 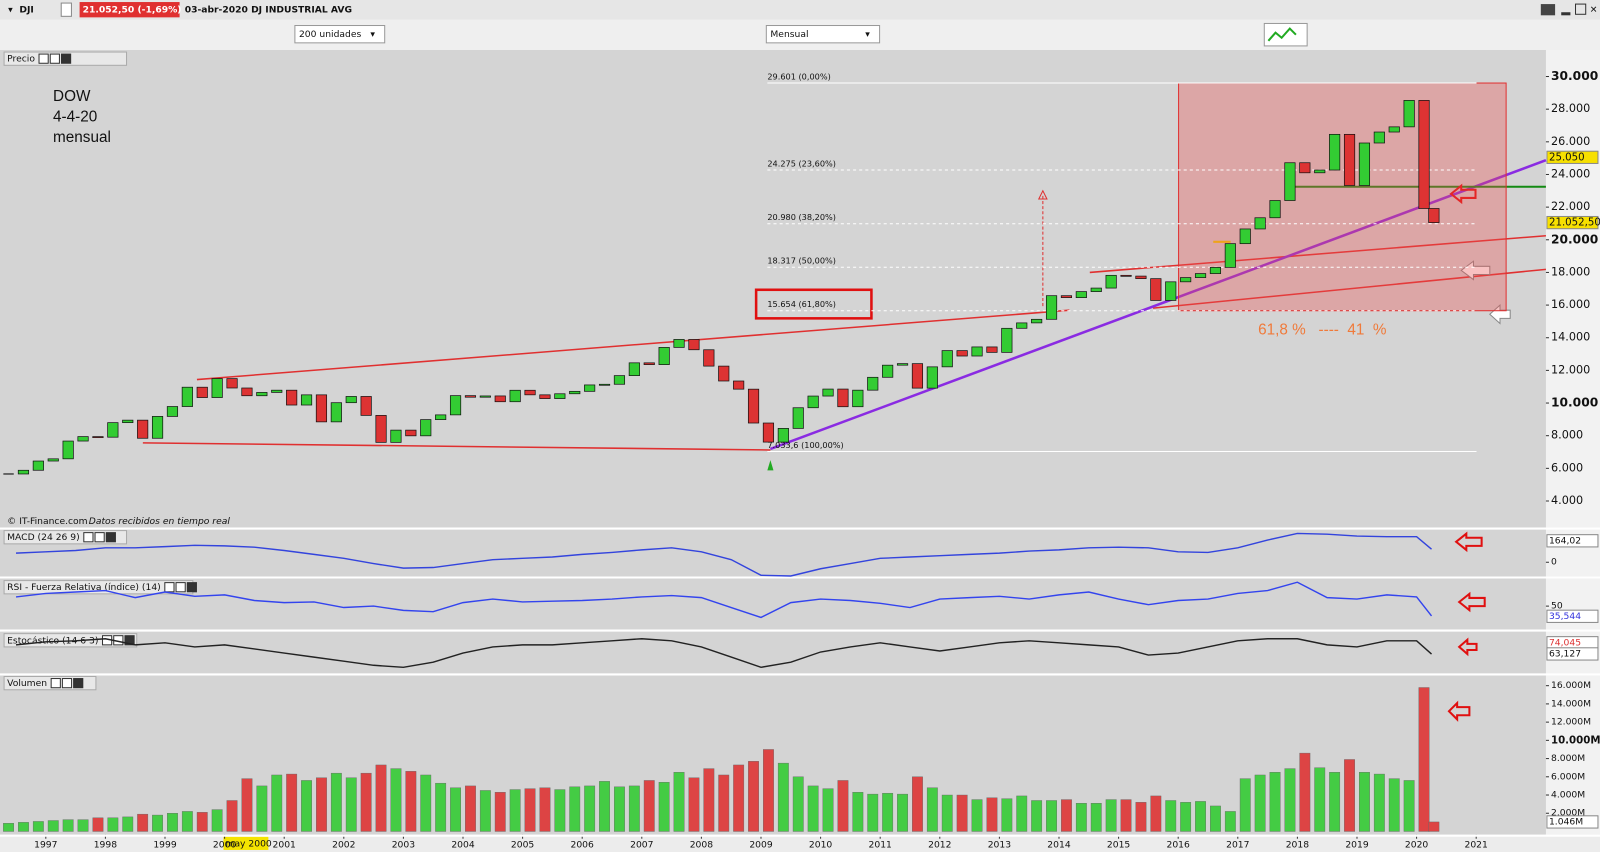 I want to click on fib-label: 7.033,6 (100,00%), so click(x=805, y=445).